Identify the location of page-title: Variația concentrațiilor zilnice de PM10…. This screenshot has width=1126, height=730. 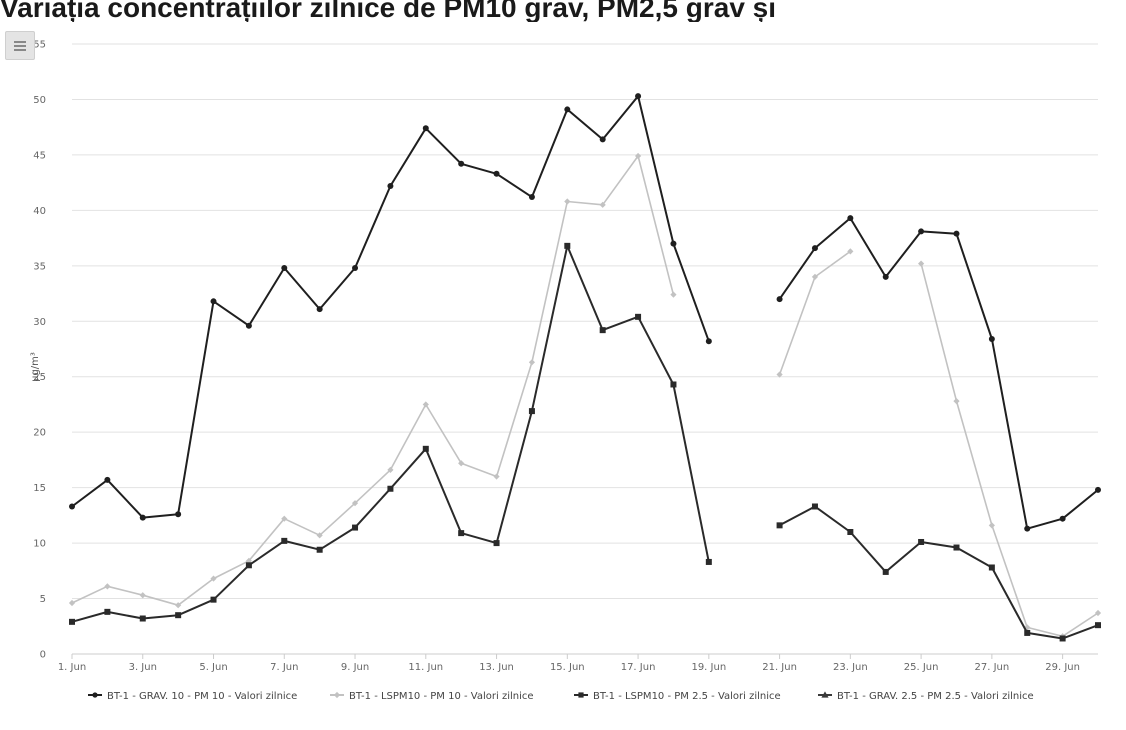
(388, 11).